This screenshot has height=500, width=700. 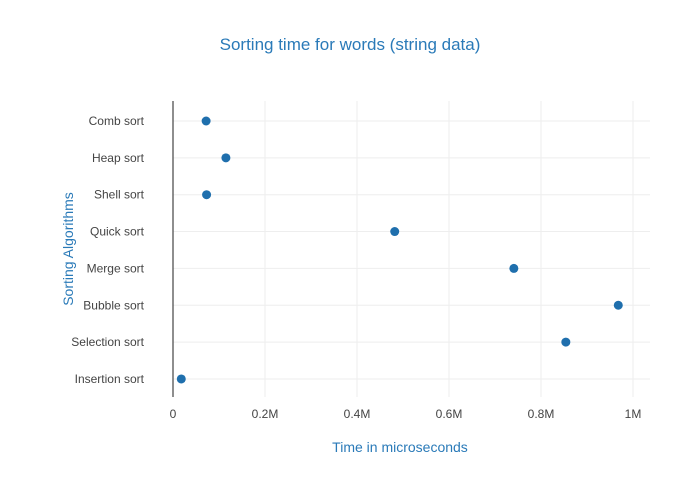 What do you see at coordinates (117, 121) in the screenshot?
I see `y-tick-label: Comb sort` at bounding box center [117, 121].